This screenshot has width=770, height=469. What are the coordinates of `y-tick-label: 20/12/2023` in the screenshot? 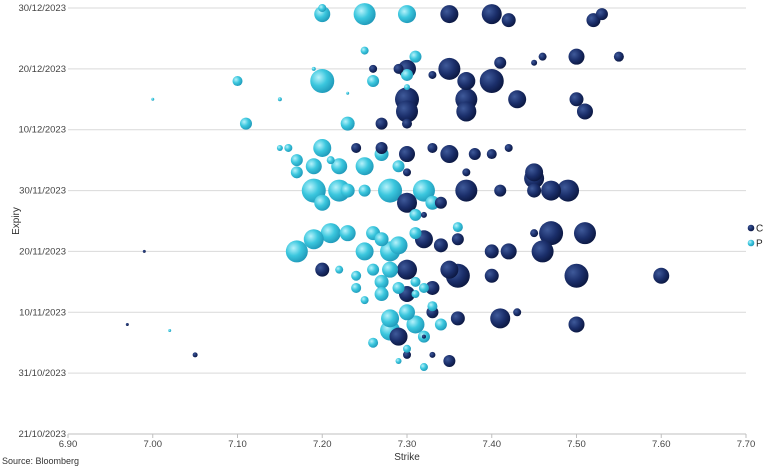 It's located at (42, 69).